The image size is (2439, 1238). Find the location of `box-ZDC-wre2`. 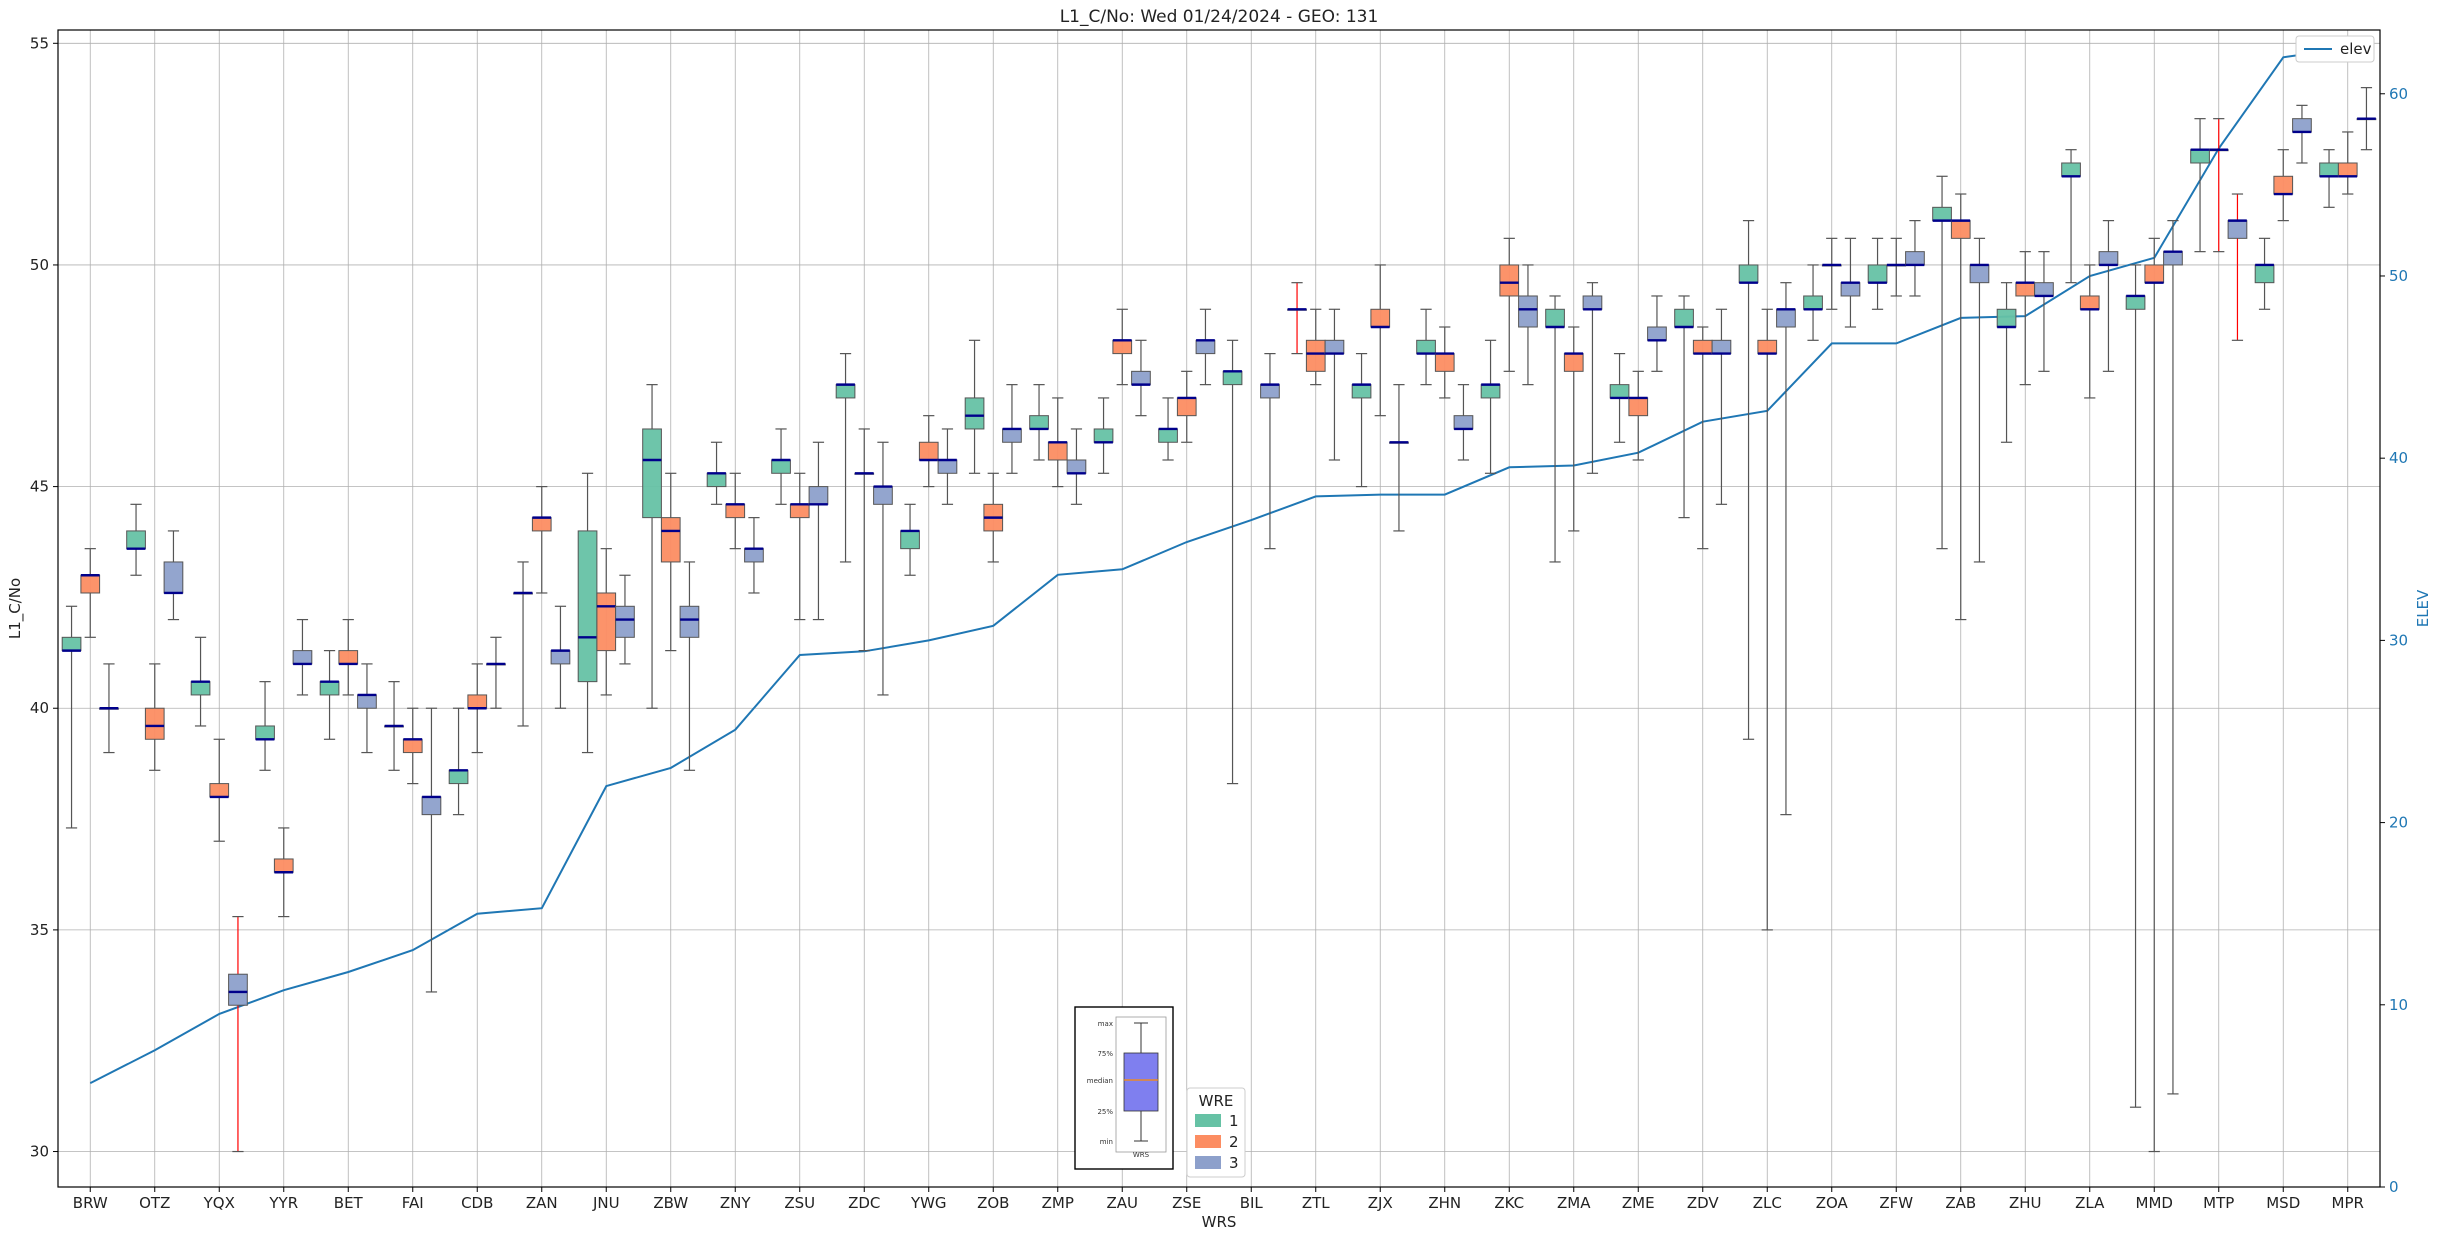

box-ZDC-wre2 is located at coordinates (864, 540).